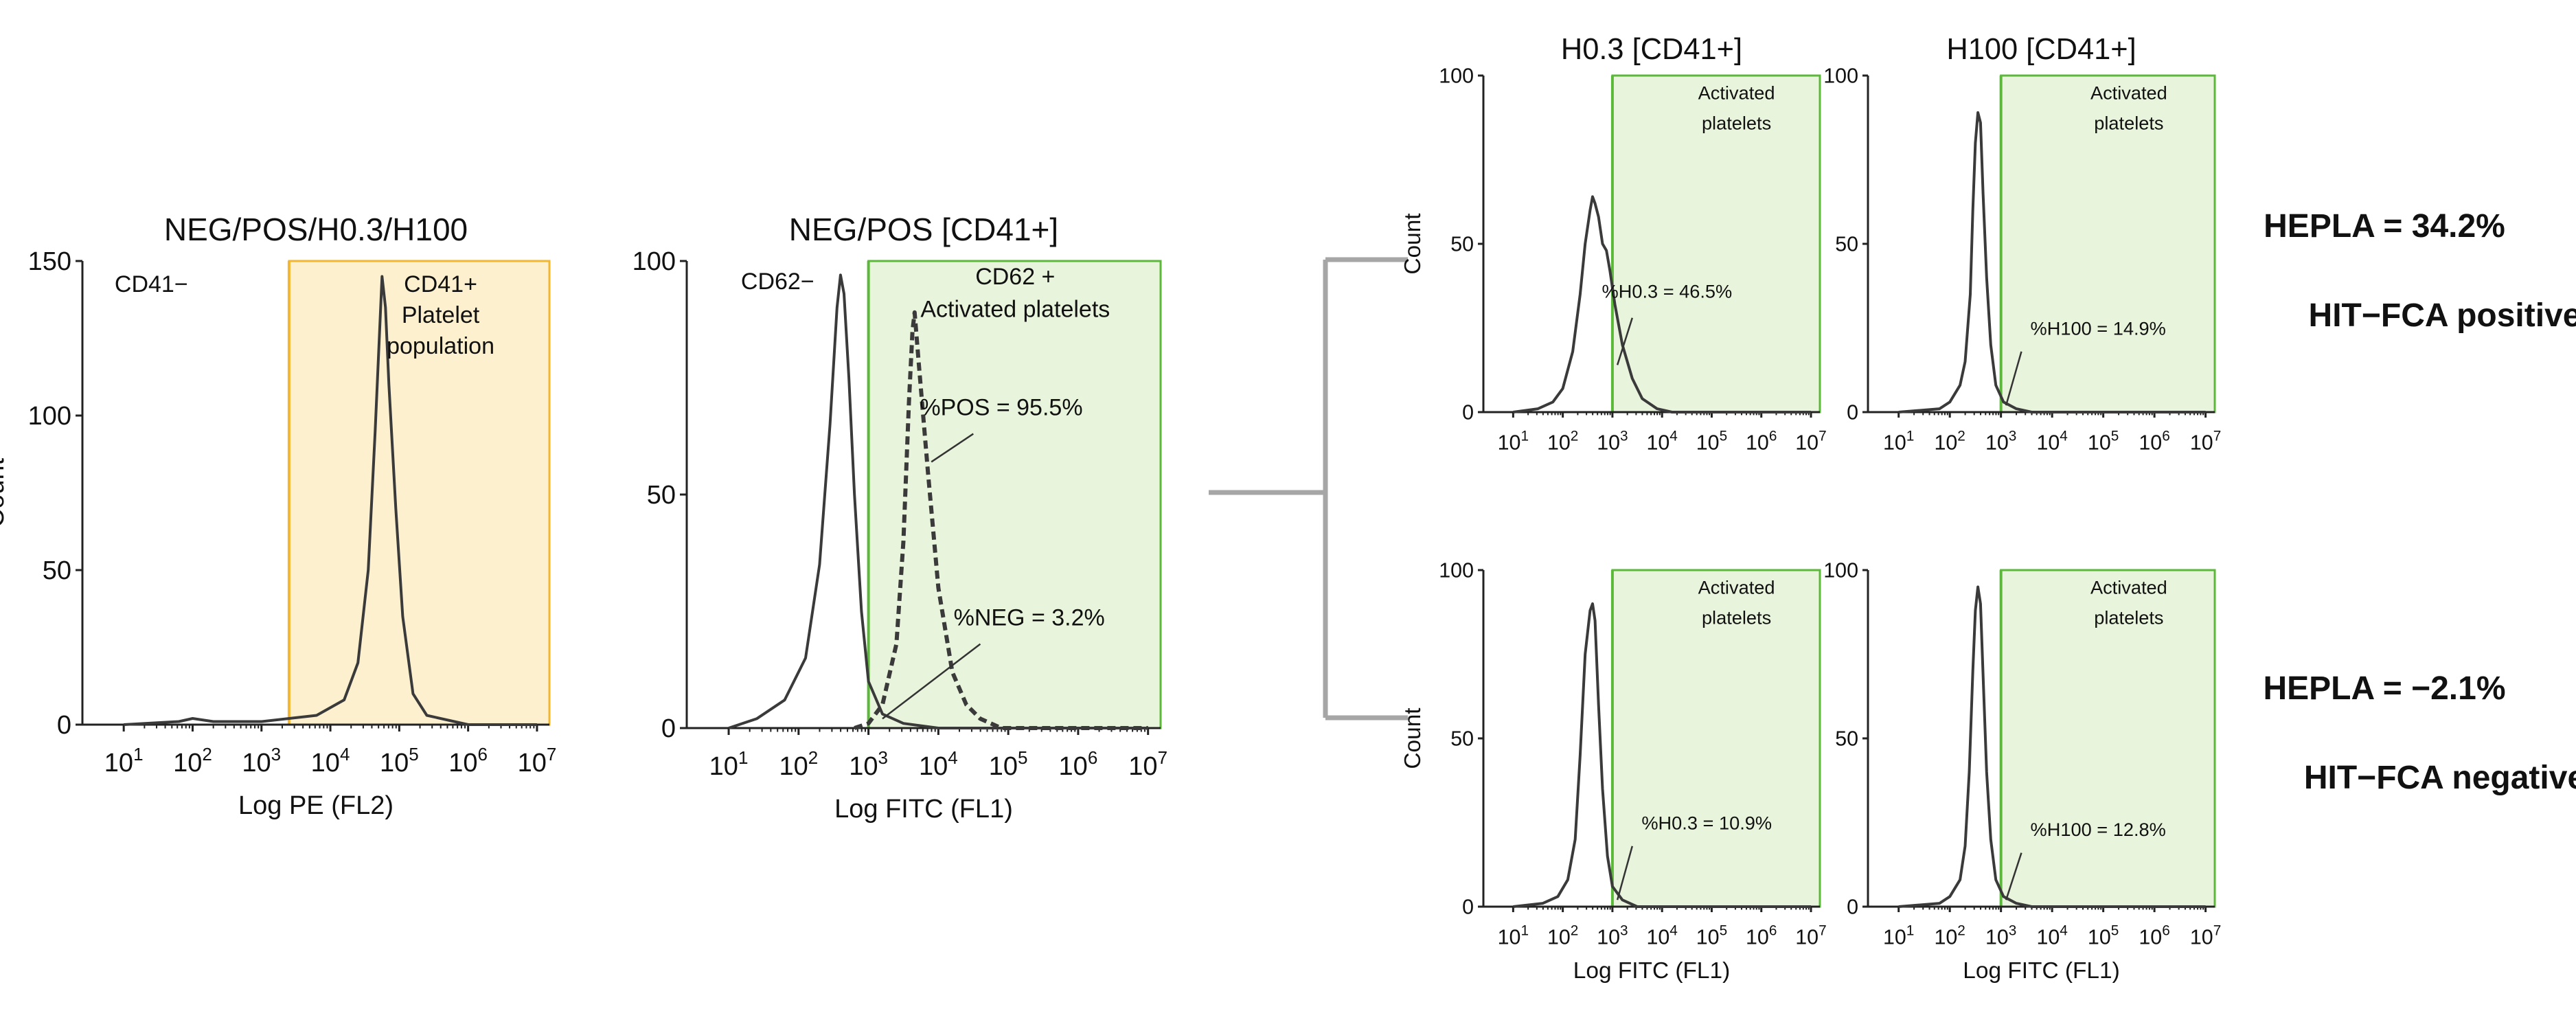 The width and height of the screenshot is (2576, 1009). I want to click on panelB-x-tick-label: 10³, so click(868, 764).